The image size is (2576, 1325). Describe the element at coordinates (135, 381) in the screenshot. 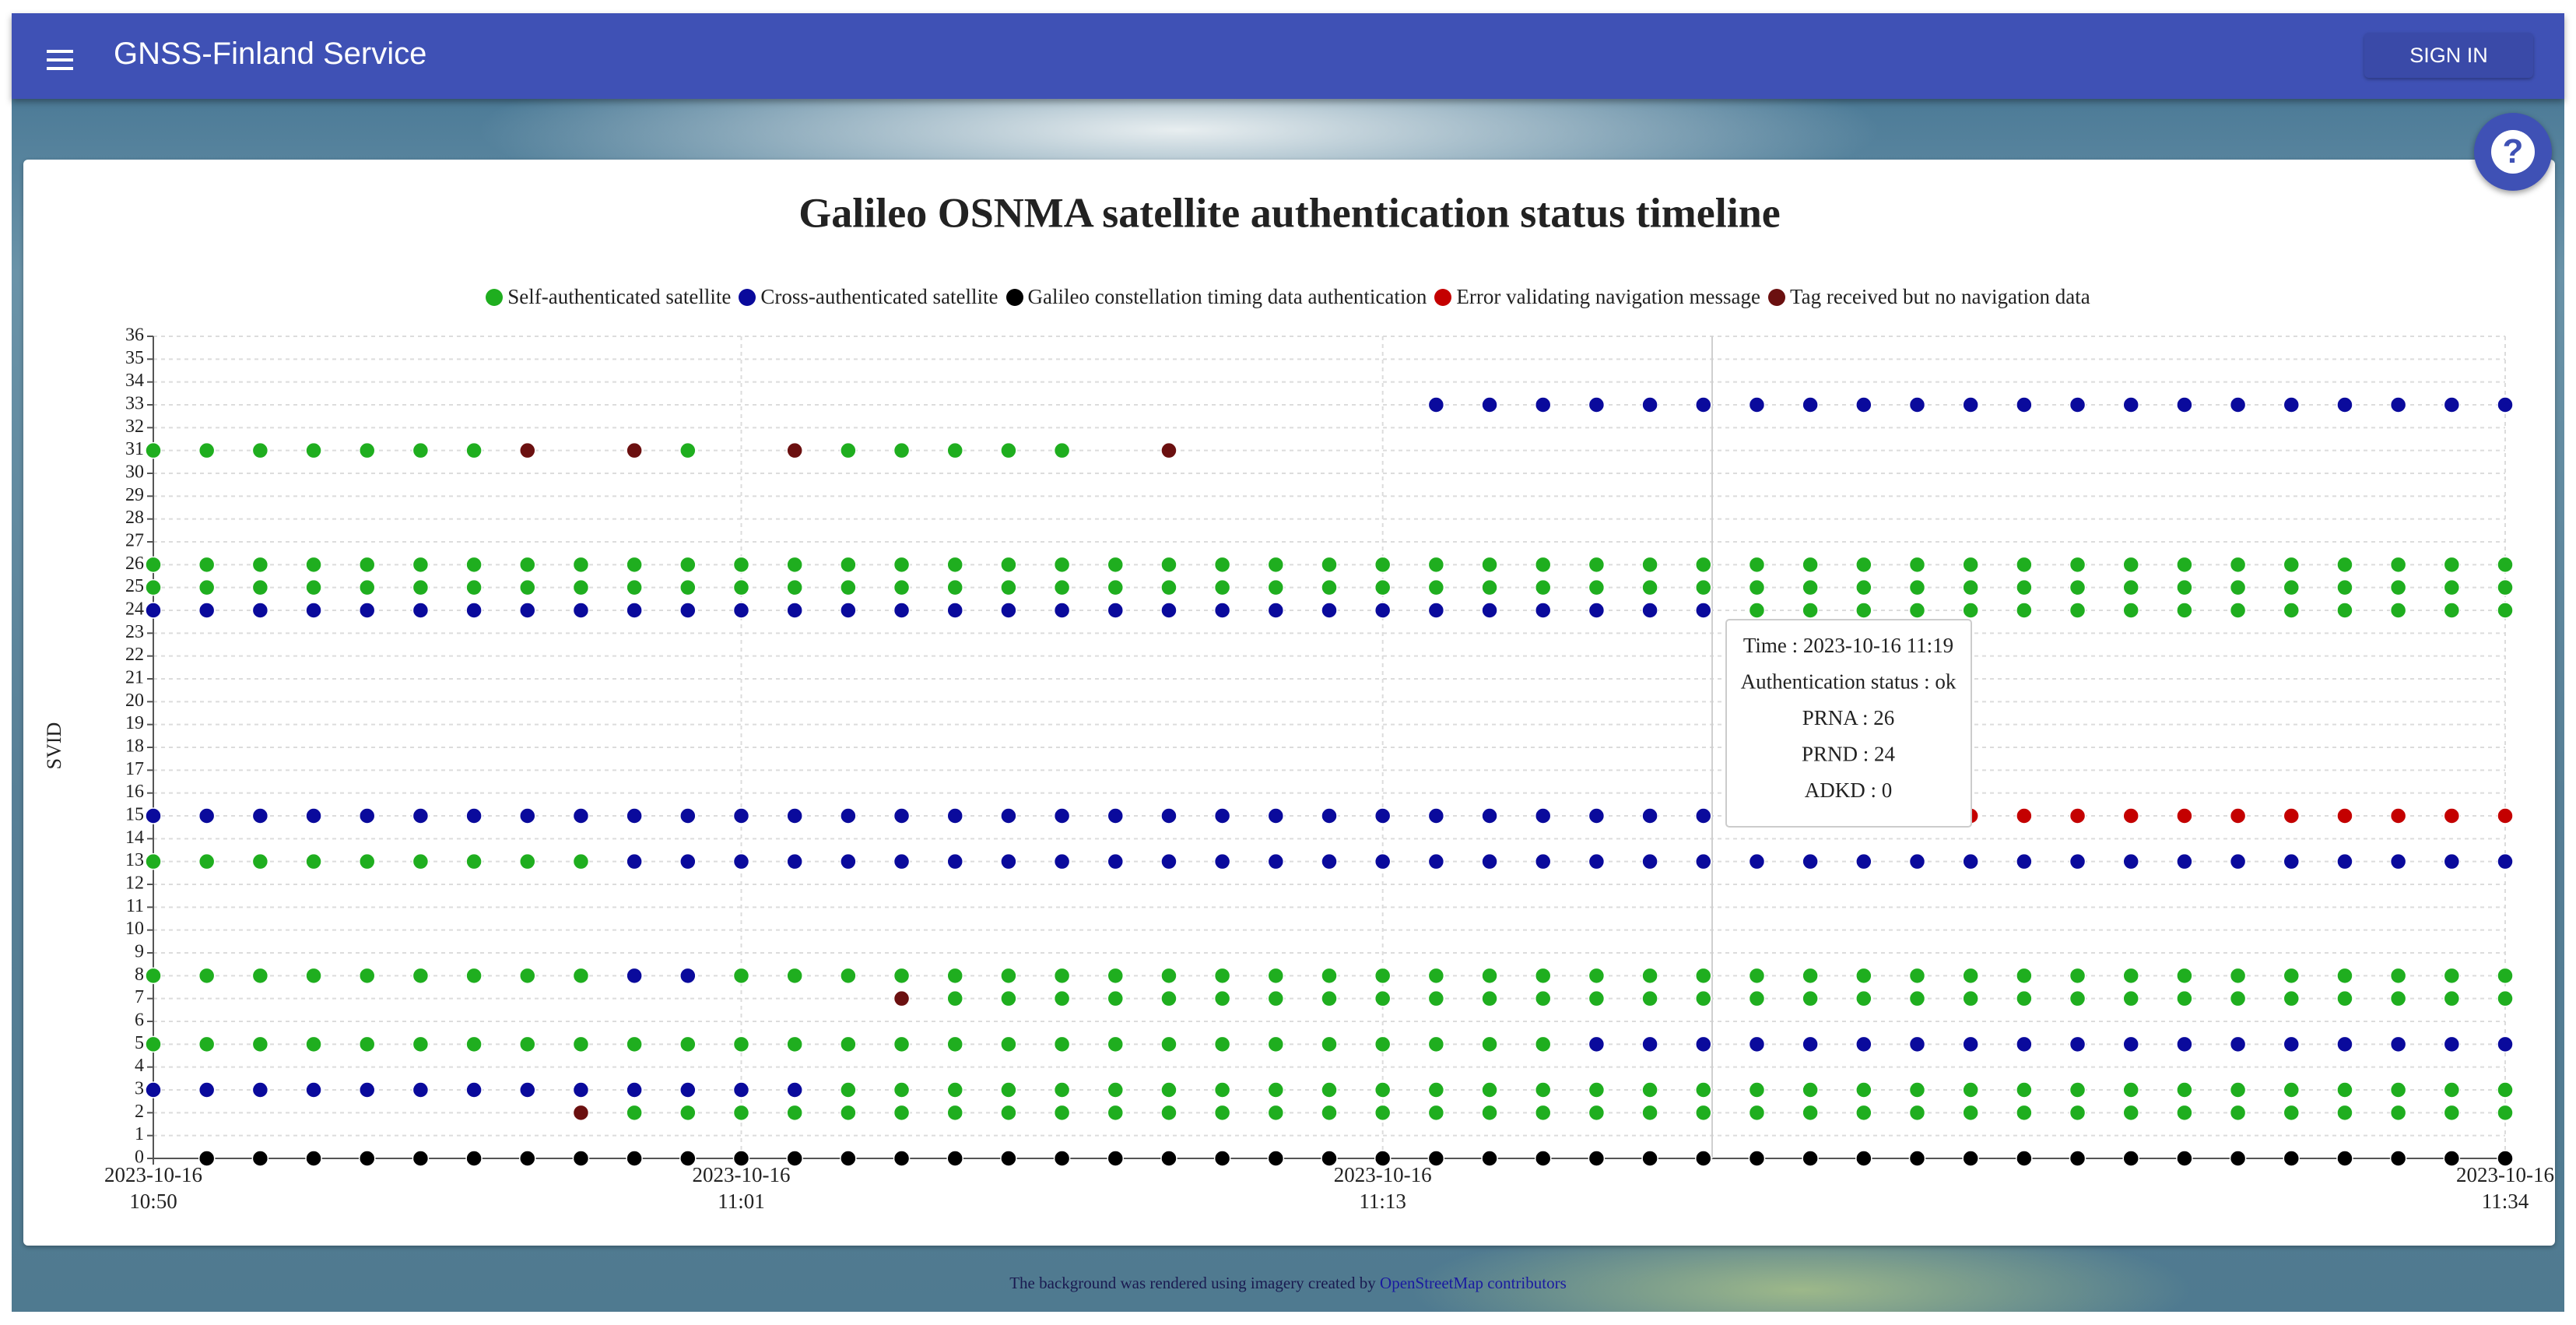

I see `y-tick-label: 34` at that location.